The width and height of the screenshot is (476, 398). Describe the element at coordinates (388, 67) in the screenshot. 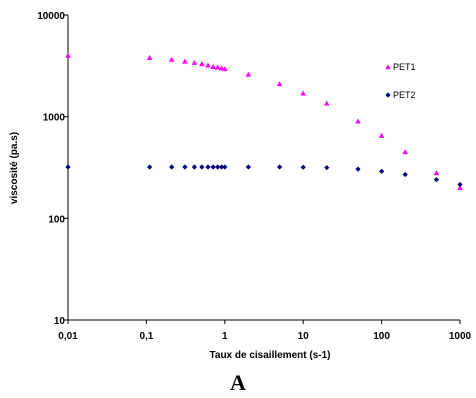

I see `legend-marker-pet1` at that location.